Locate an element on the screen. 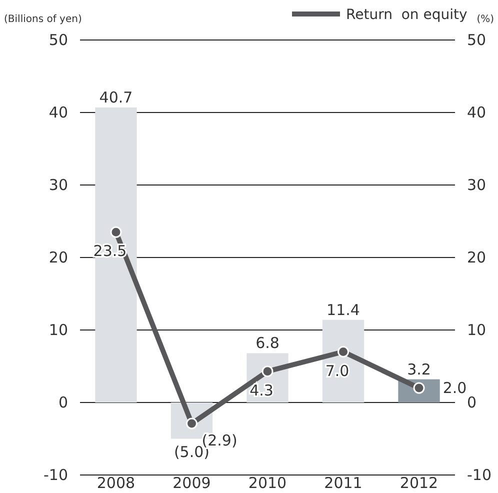 This screenshot has height=493, width=498. data-label: 4.3 is located at coordinates (262, 390).